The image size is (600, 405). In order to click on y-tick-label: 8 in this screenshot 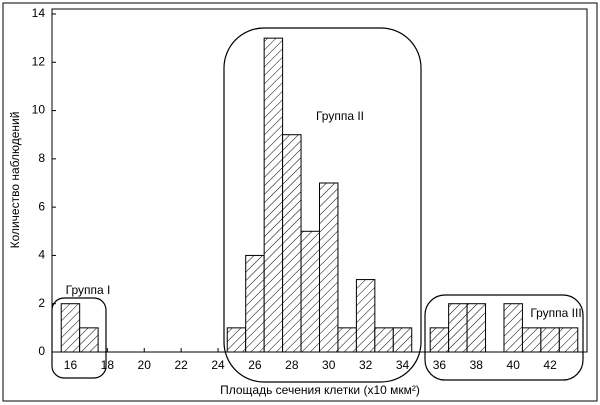, I will do `click(41, 158)`.